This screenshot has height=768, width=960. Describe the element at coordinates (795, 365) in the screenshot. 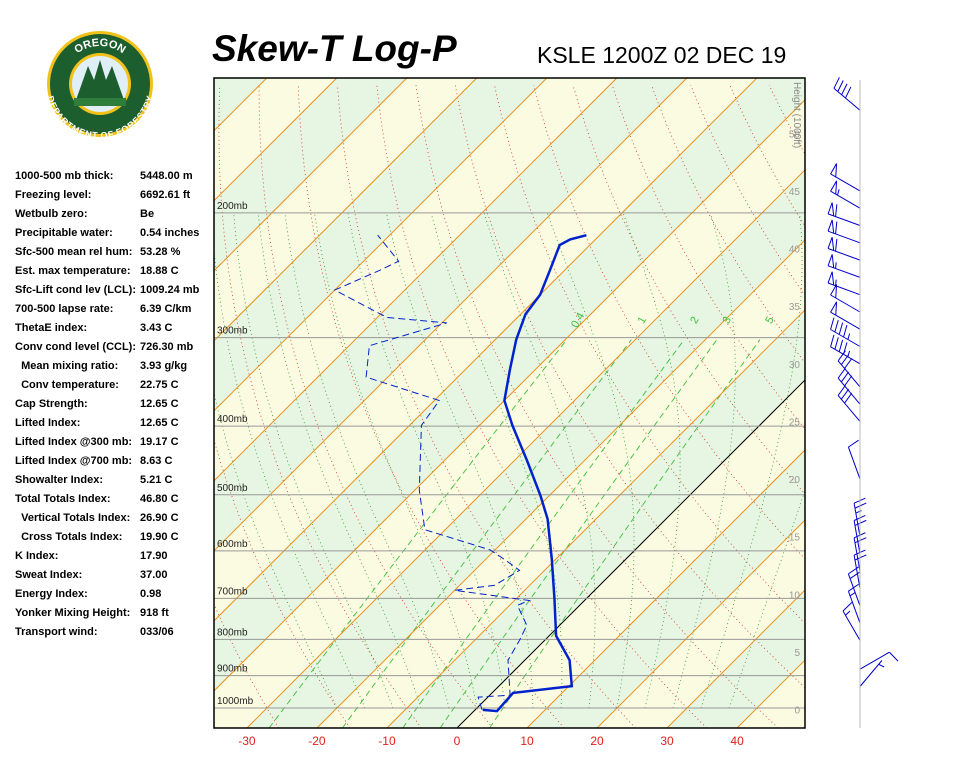

I see `y2-tick-label: 30` at that location.